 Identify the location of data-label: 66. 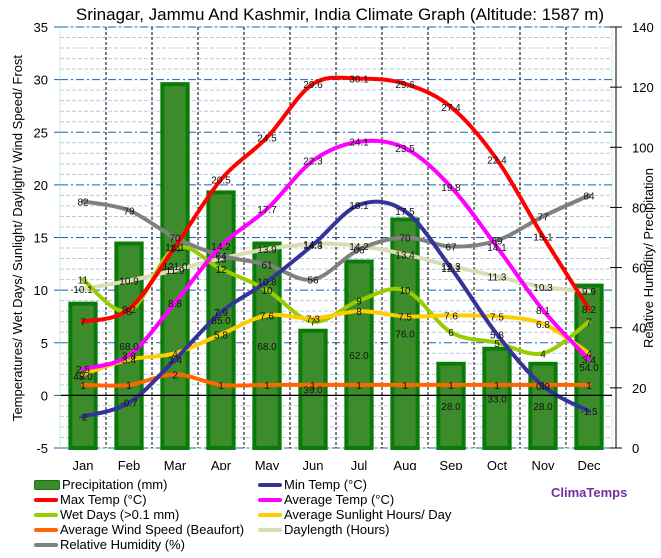
(359, 251).